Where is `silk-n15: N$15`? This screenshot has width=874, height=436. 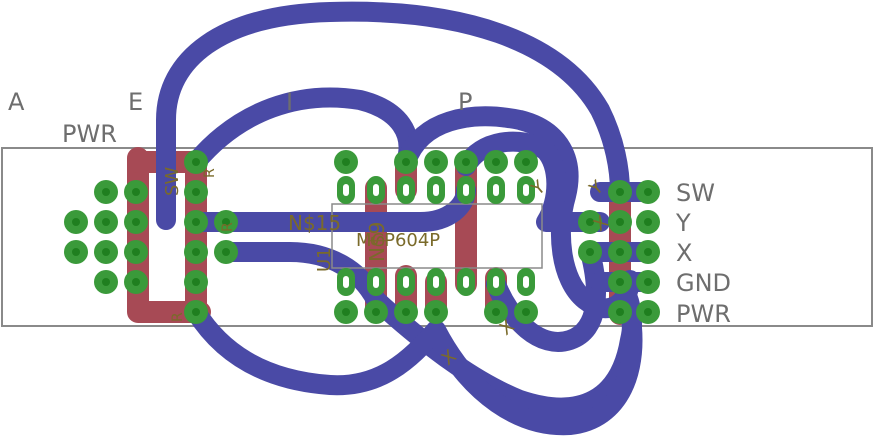
silk-n15: N$15 is located at coordinates (314, 223).